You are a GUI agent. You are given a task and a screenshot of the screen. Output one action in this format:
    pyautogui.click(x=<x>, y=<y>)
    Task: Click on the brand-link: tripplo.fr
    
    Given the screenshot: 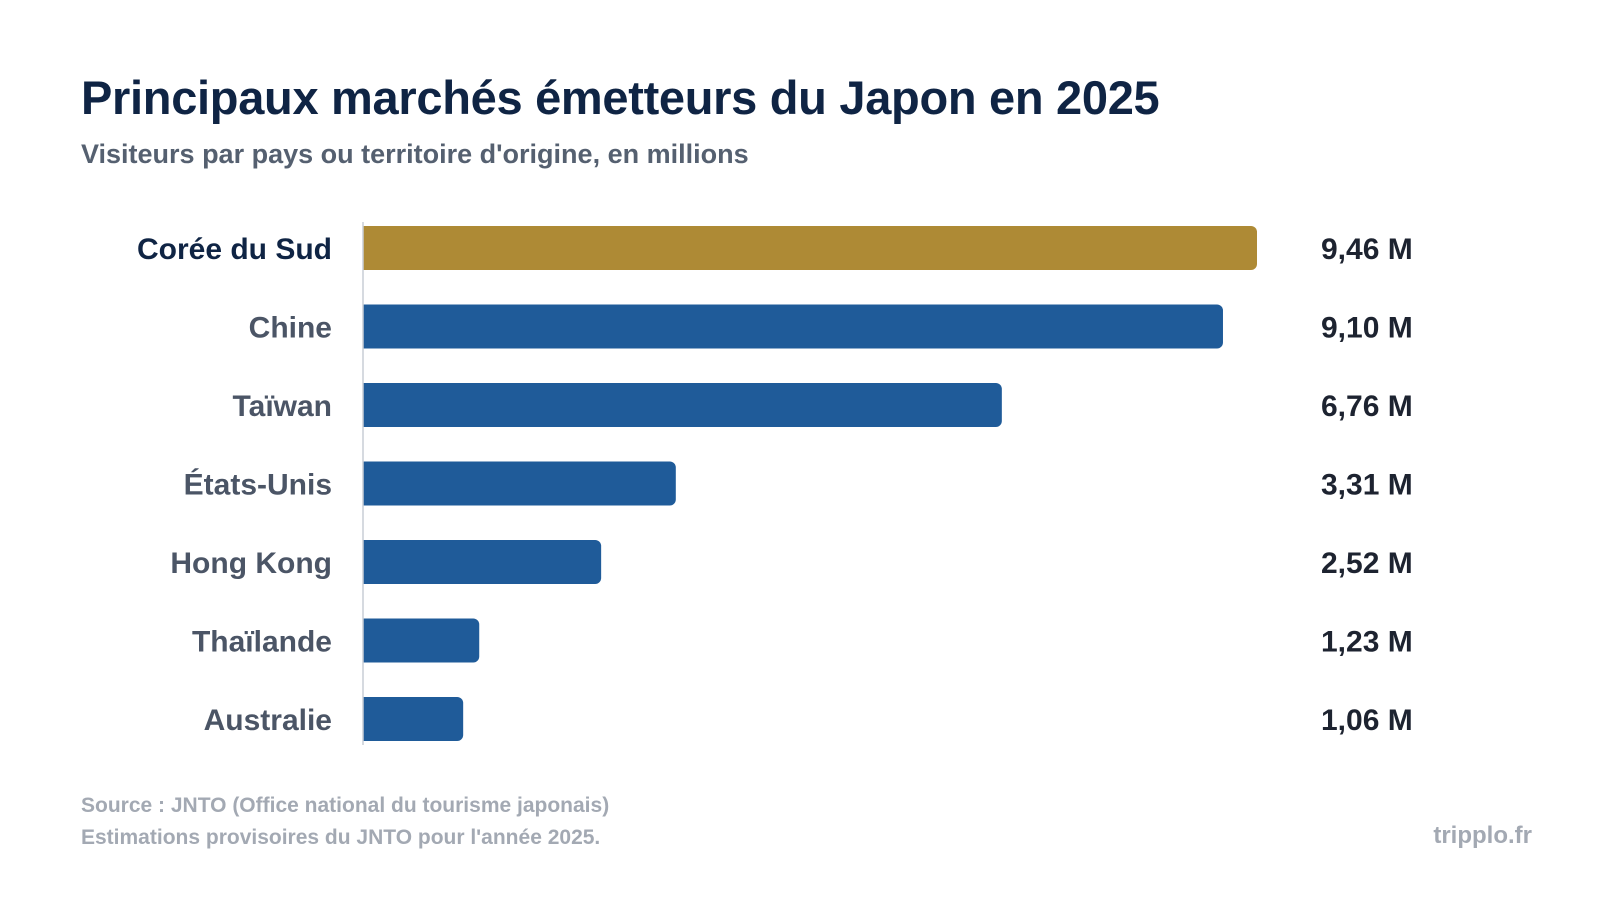 What is the action you would take?
    pyautogui.click(x=1482, y=835)
    